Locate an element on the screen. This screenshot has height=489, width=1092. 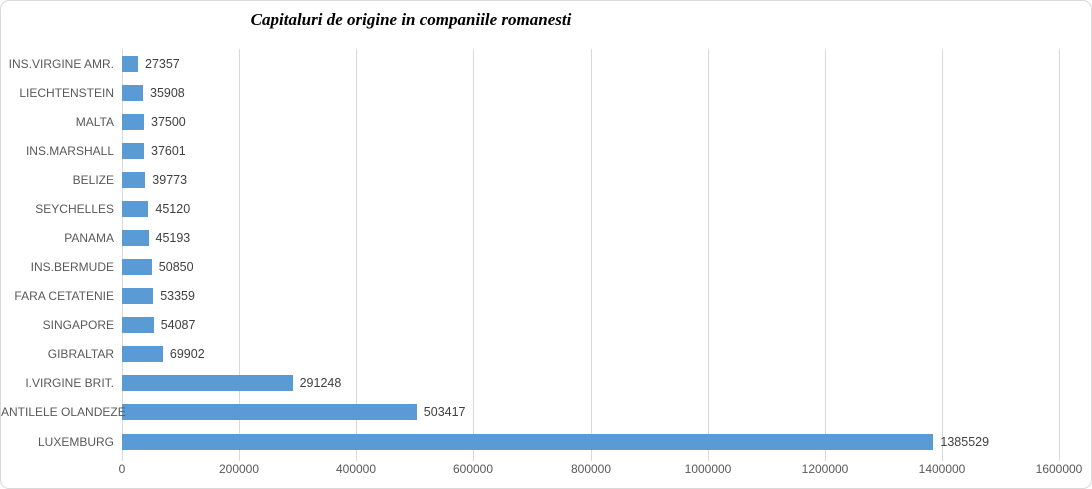
x-axis-tick-label: 1000000 is located at coordinates (708, 469).